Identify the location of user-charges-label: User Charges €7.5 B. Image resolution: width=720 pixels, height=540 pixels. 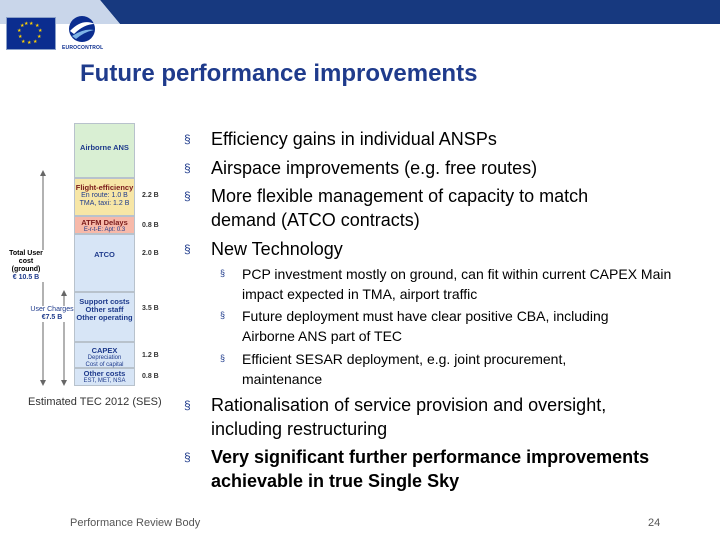
(52, 314).